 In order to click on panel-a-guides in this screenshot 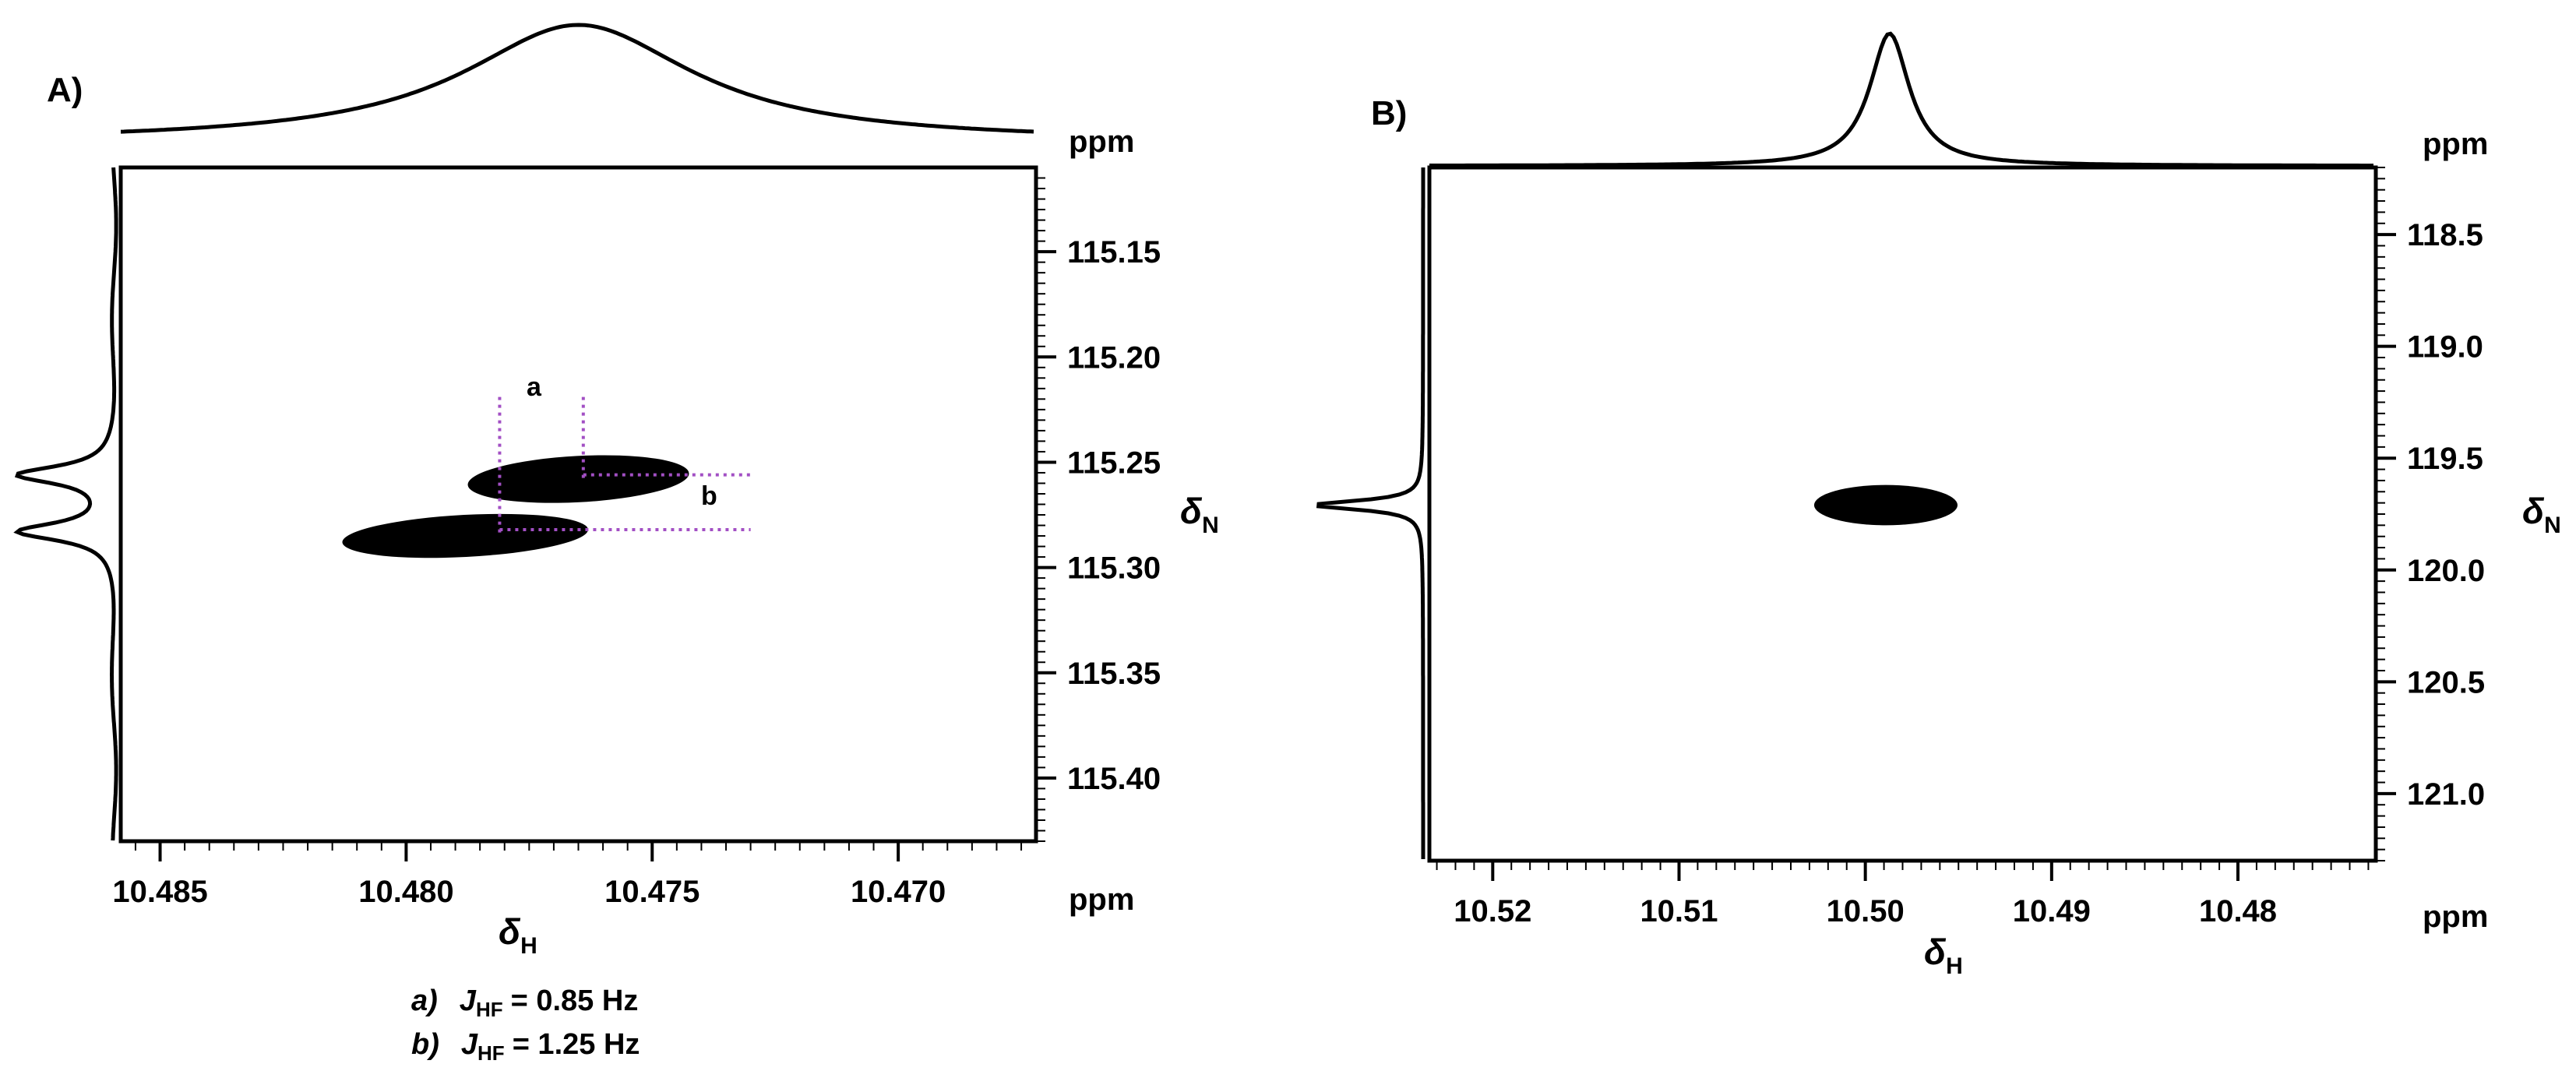, I will do `click(624, 465)`.